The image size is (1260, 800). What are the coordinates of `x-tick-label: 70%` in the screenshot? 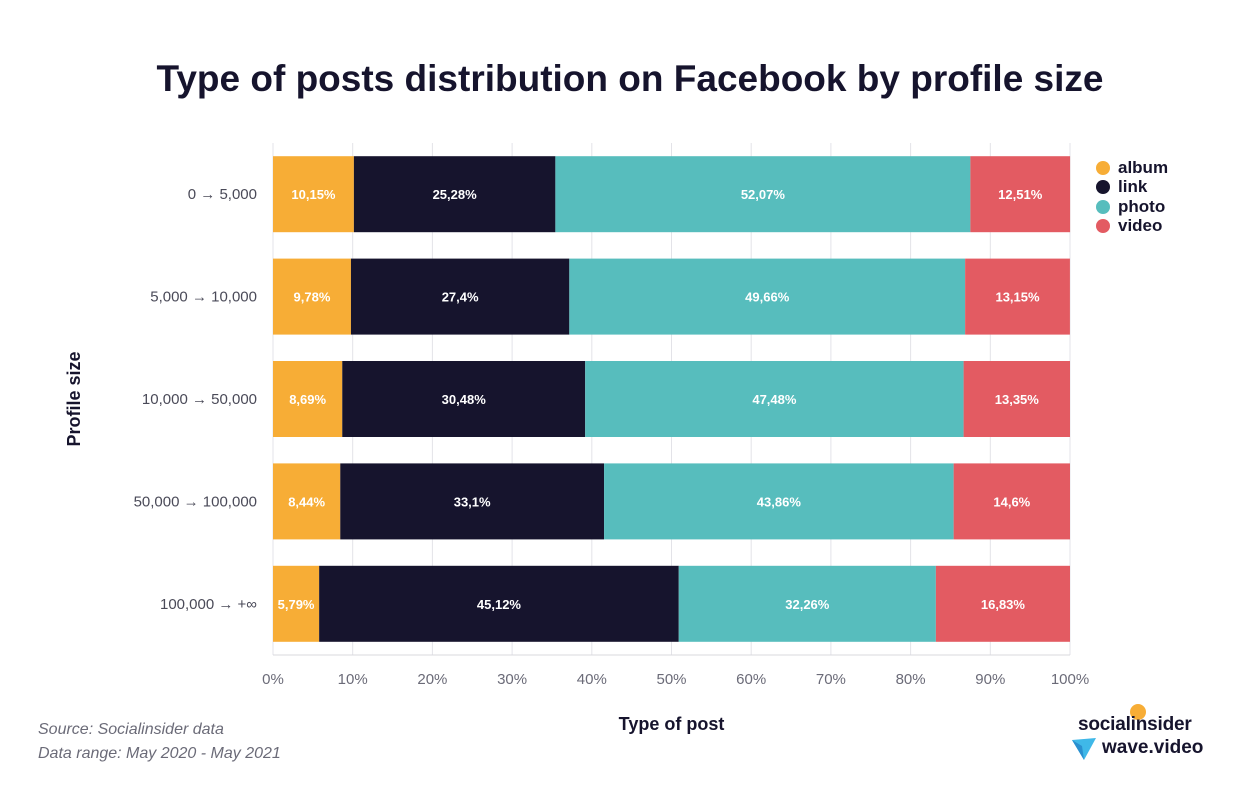 It's located at (831, 679).